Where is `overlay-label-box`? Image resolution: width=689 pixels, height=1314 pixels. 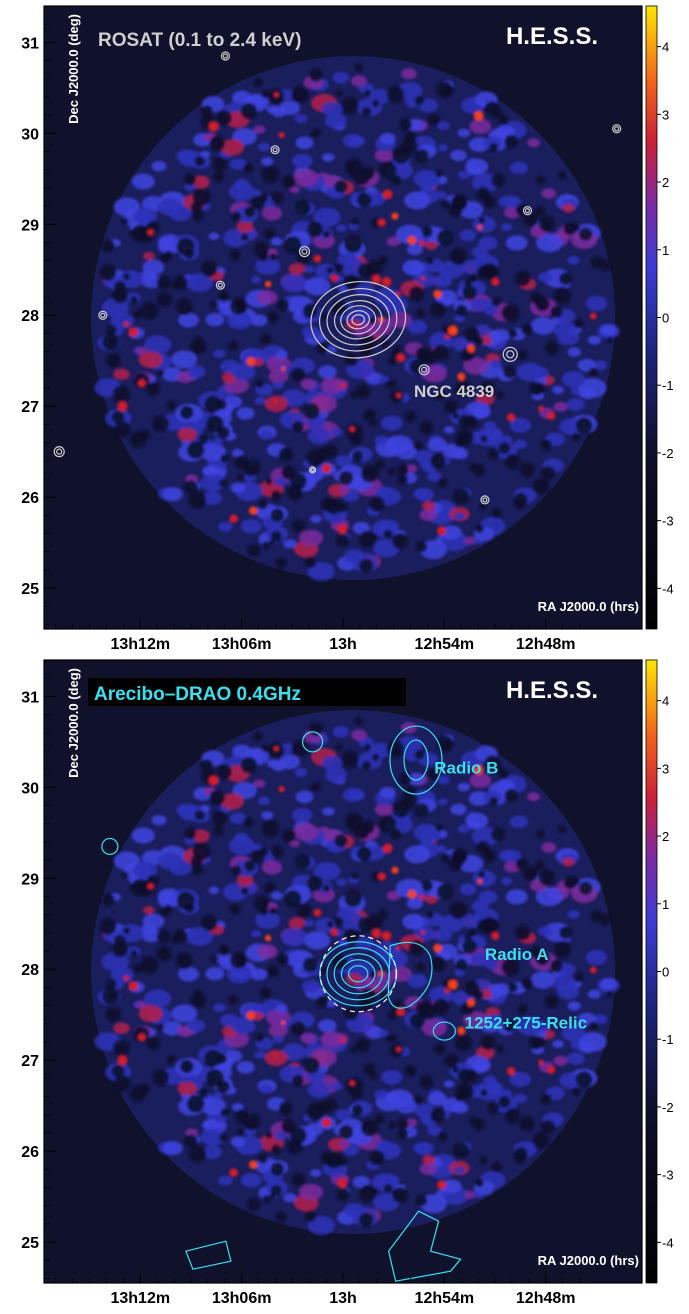 overlay-label-box is located at coordinates (247, 692).